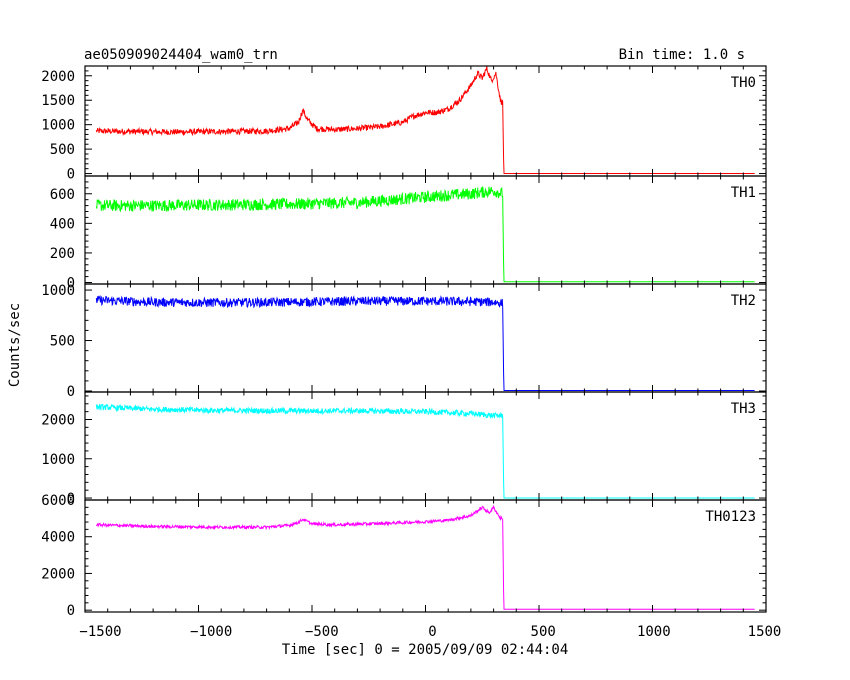 The height and width of the screenshot is (680, 850). I want to click on y-tick-label: 6000, so click(58, 501).